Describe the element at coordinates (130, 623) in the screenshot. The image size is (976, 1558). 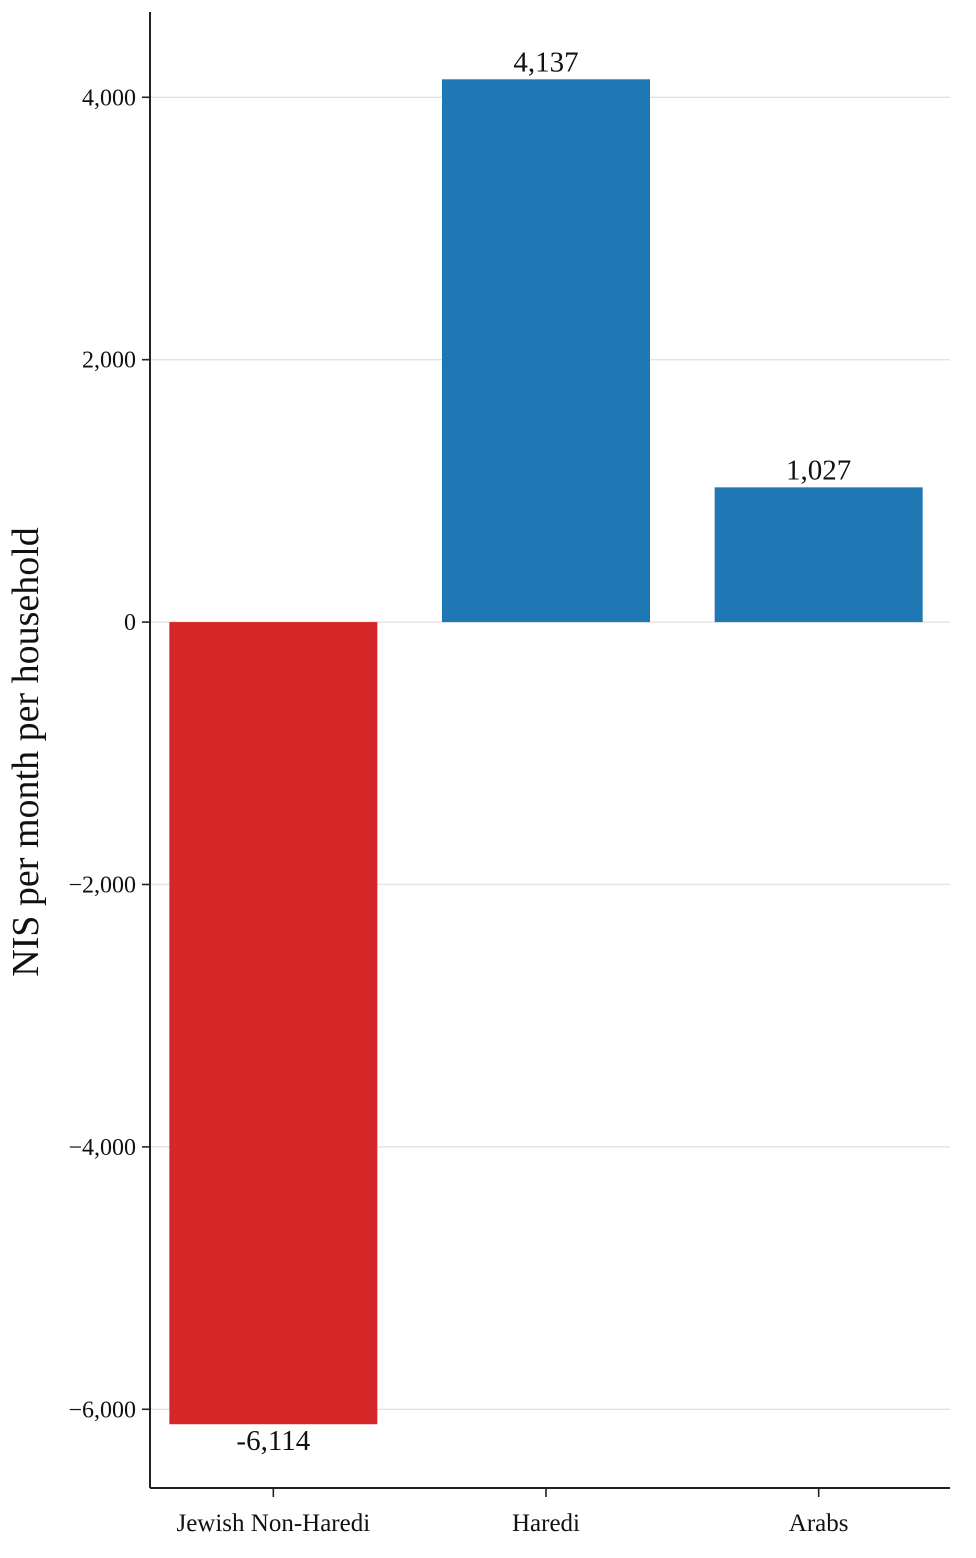
I see `y-tick-label: 0` at that location.